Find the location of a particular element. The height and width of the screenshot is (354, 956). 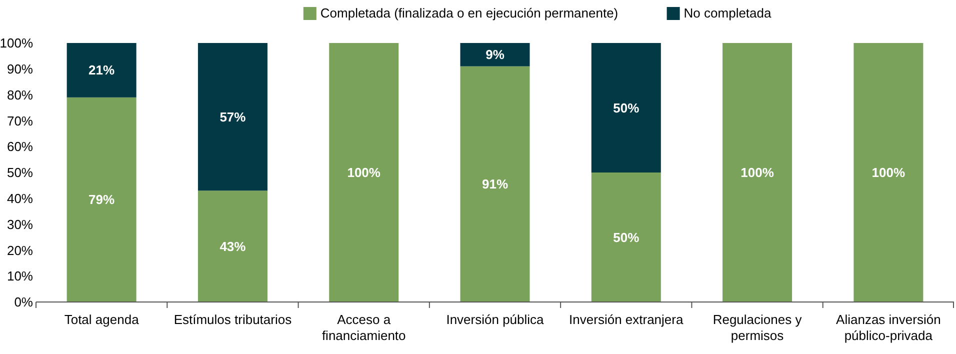

data-label: 21% is located at coordinates (102, 70).